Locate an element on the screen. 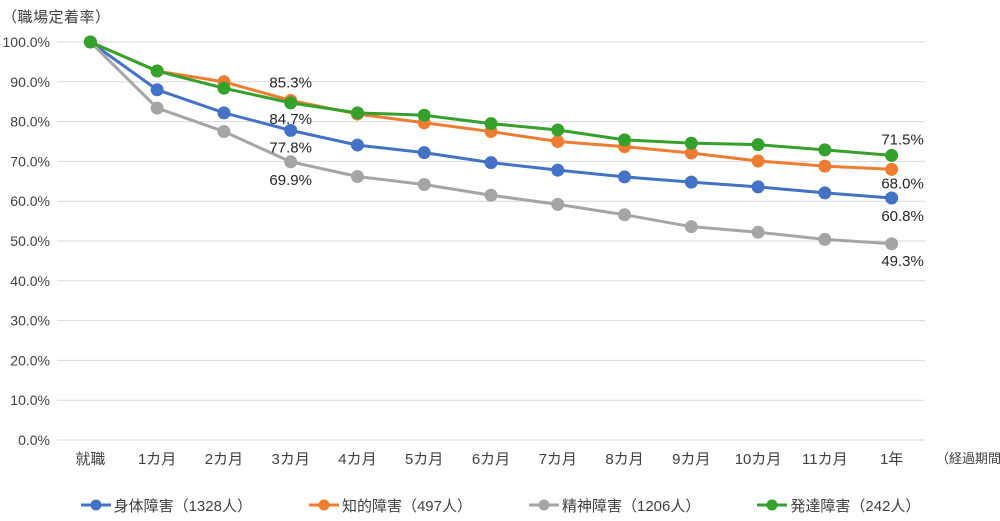 The height and width of the screenshot is (521, 1000). legend-label: 発達障害（242人） is located at coordinates (855, 506).